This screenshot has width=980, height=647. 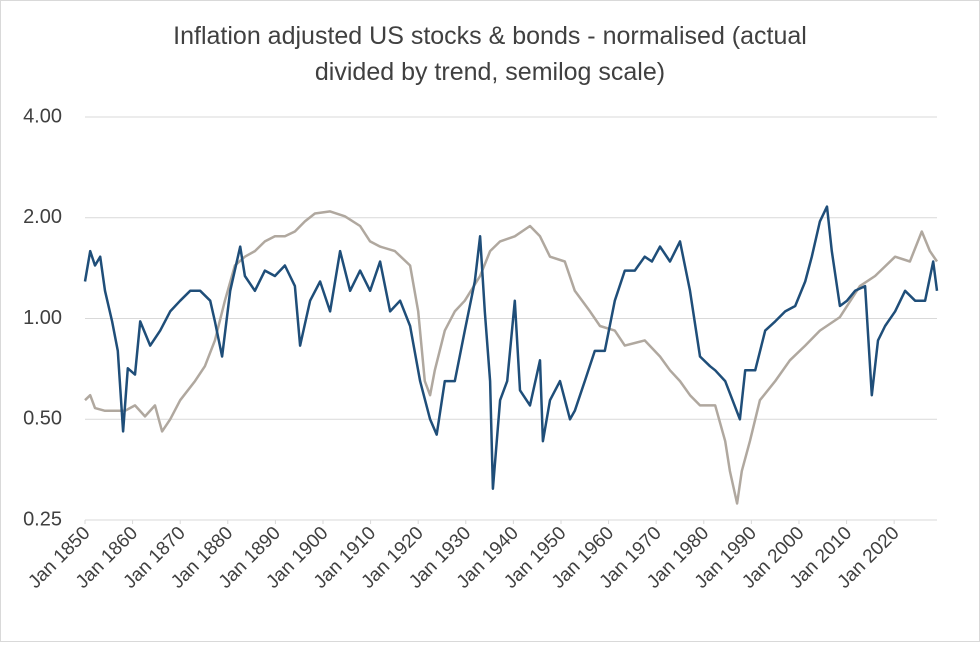 What do you see at coordinates (42, 116) in the screenshot?
I see `y-tick-label: 4.00` at bounding box center [42, 116].